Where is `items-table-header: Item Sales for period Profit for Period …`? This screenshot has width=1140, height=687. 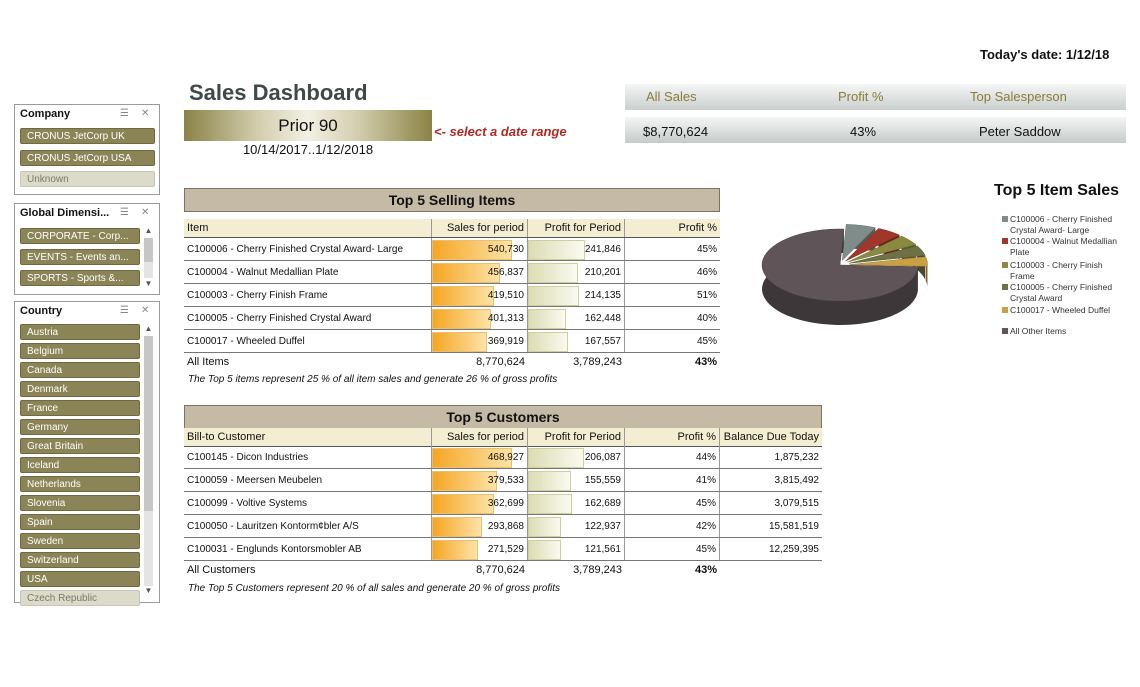 items-table-header: Item Sales for period Profit for Period … is located at coordinates (452, 228).